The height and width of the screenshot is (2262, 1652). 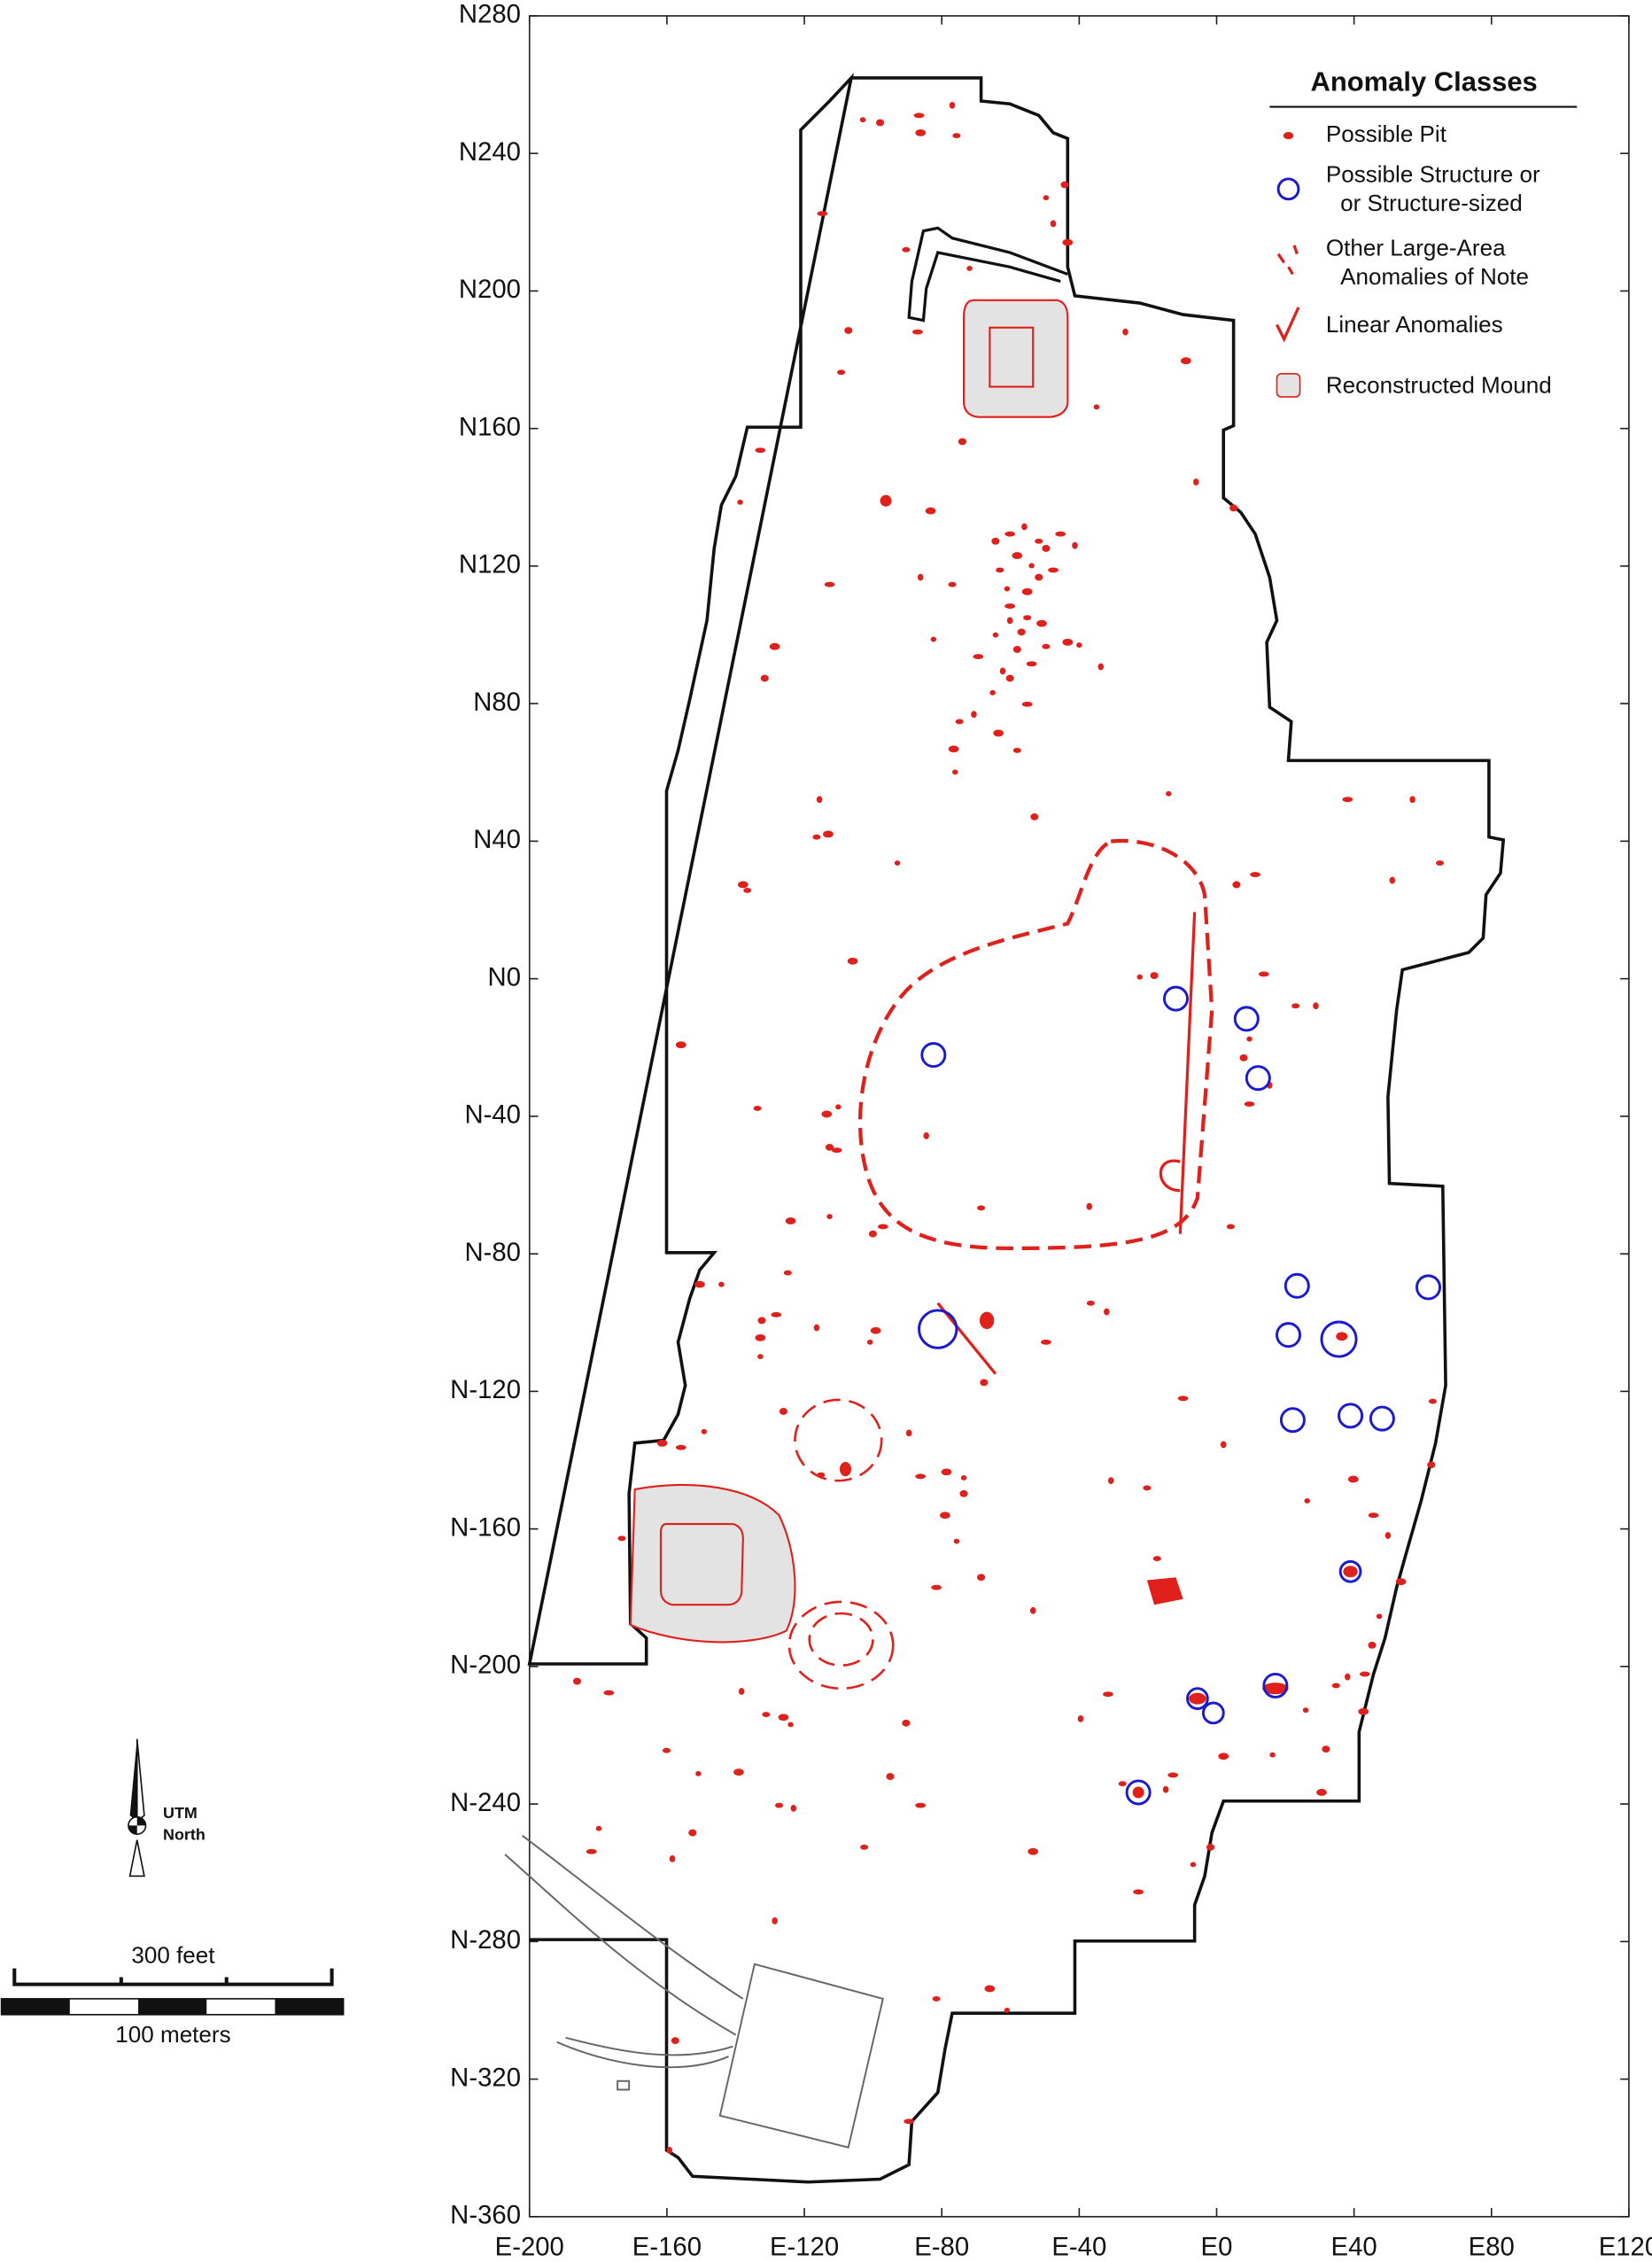 What do you see at coordinates (1625, 2246) in the screenshot?
I see `x-tick-label: E120` at bounding box center [1625, 2246].